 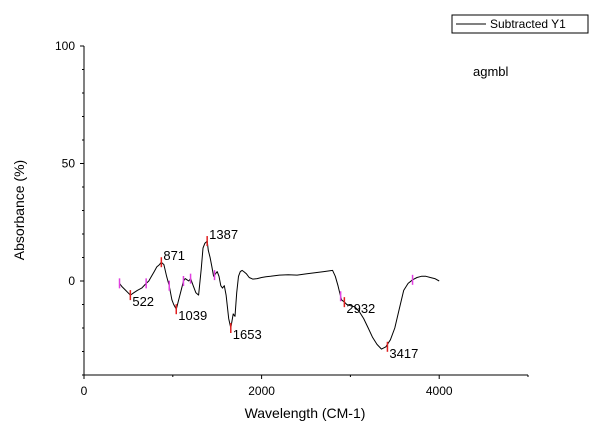 What do you see at coordinates (261, 391) in the screenshot?
I see `x-tick-label: 2000` at bounding box center [261, 391].